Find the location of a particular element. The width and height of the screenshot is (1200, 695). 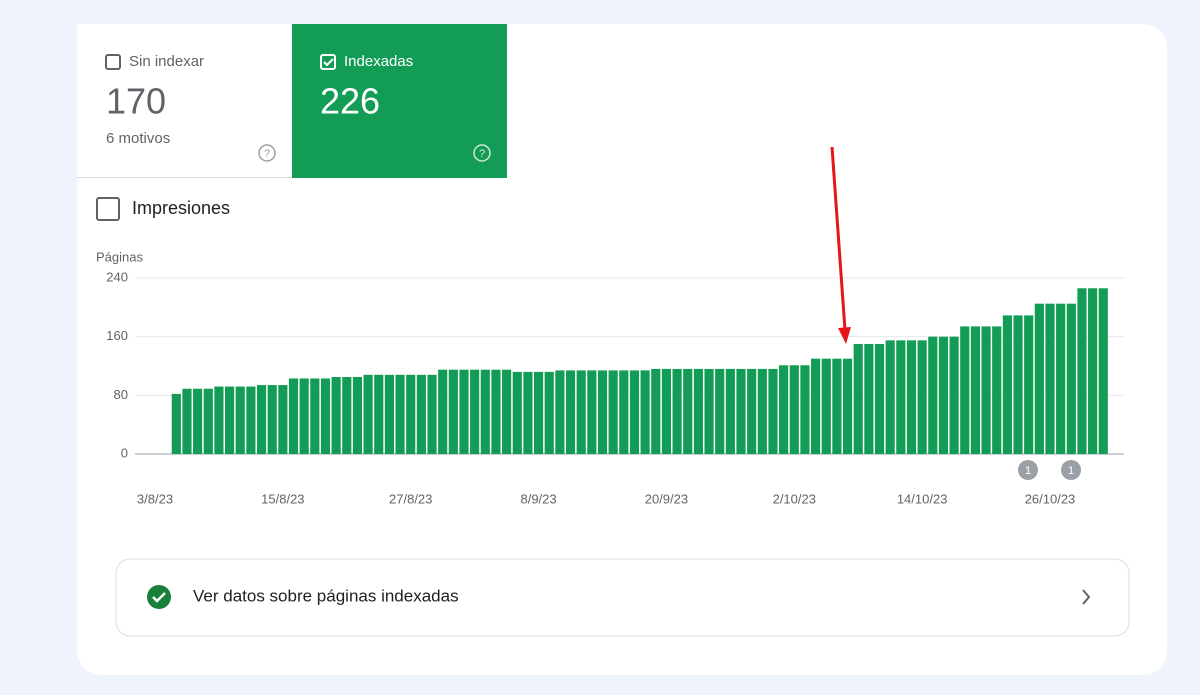

tab-indexed is located at coordinates (399, 101).